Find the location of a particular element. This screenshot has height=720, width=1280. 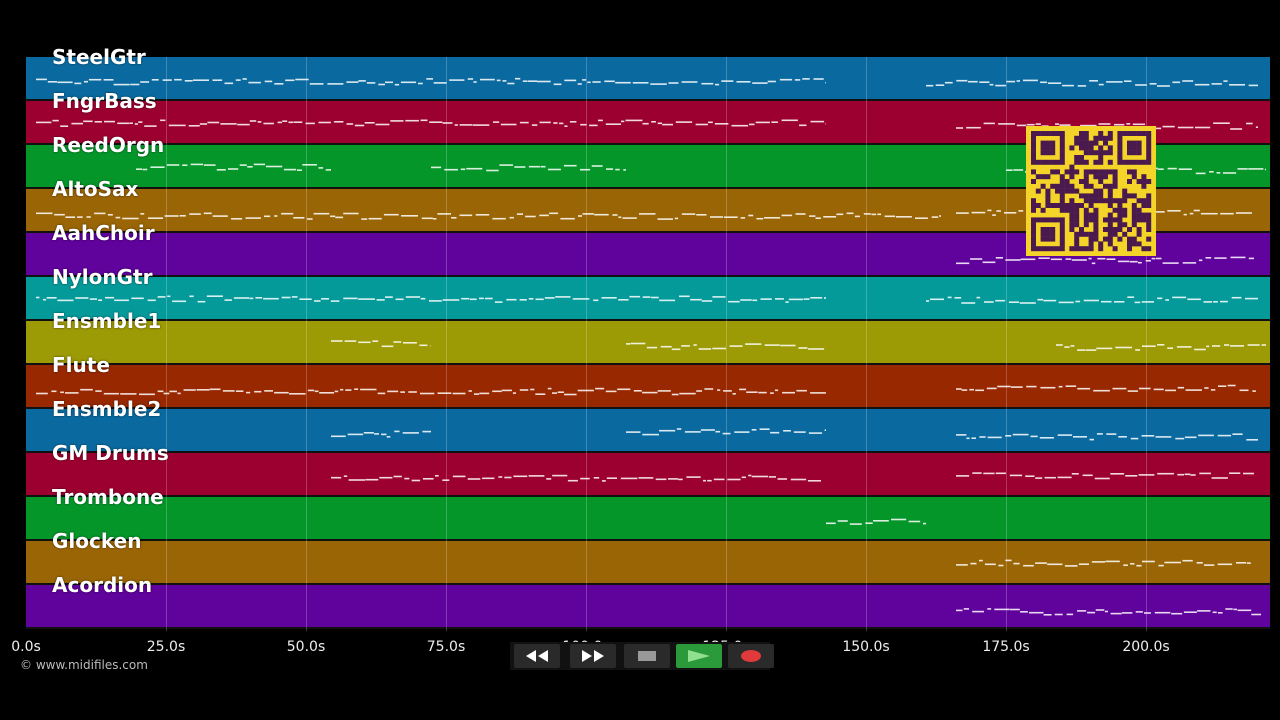

time-tick-label: 50.0s is located at coordinates (306, 647).